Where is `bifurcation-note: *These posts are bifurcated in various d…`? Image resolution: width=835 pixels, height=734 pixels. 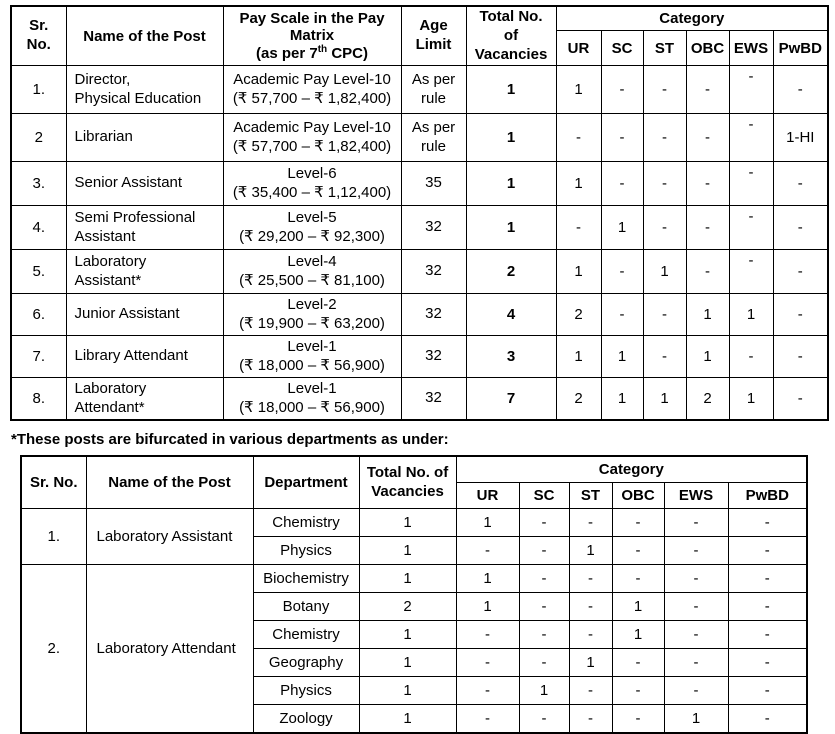
bifurcation-note: *These posts are bifurcated in various d… is located at coordinates (230, 440).